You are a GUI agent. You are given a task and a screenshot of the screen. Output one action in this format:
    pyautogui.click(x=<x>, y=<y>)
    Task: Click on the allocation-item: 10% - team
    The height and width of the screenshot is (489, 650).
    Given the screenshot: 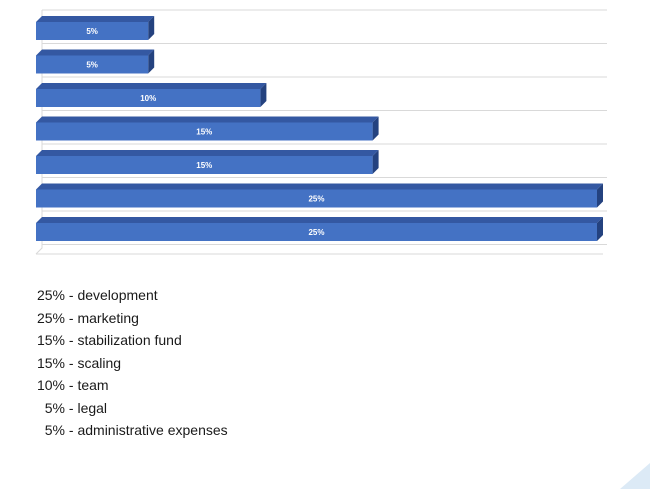 What is the action you would take?
    pyautogui.click(x=128, y=385)
    